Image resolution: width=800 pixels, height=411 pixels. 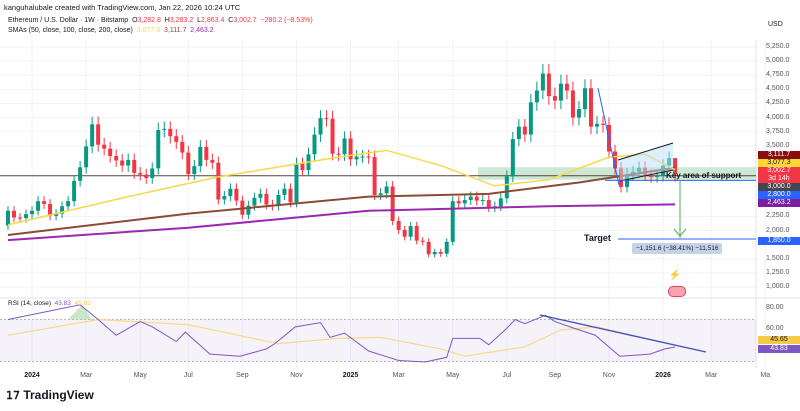 I want to click on event-lightning-icon: ⚡, so click(x=675, y=275).